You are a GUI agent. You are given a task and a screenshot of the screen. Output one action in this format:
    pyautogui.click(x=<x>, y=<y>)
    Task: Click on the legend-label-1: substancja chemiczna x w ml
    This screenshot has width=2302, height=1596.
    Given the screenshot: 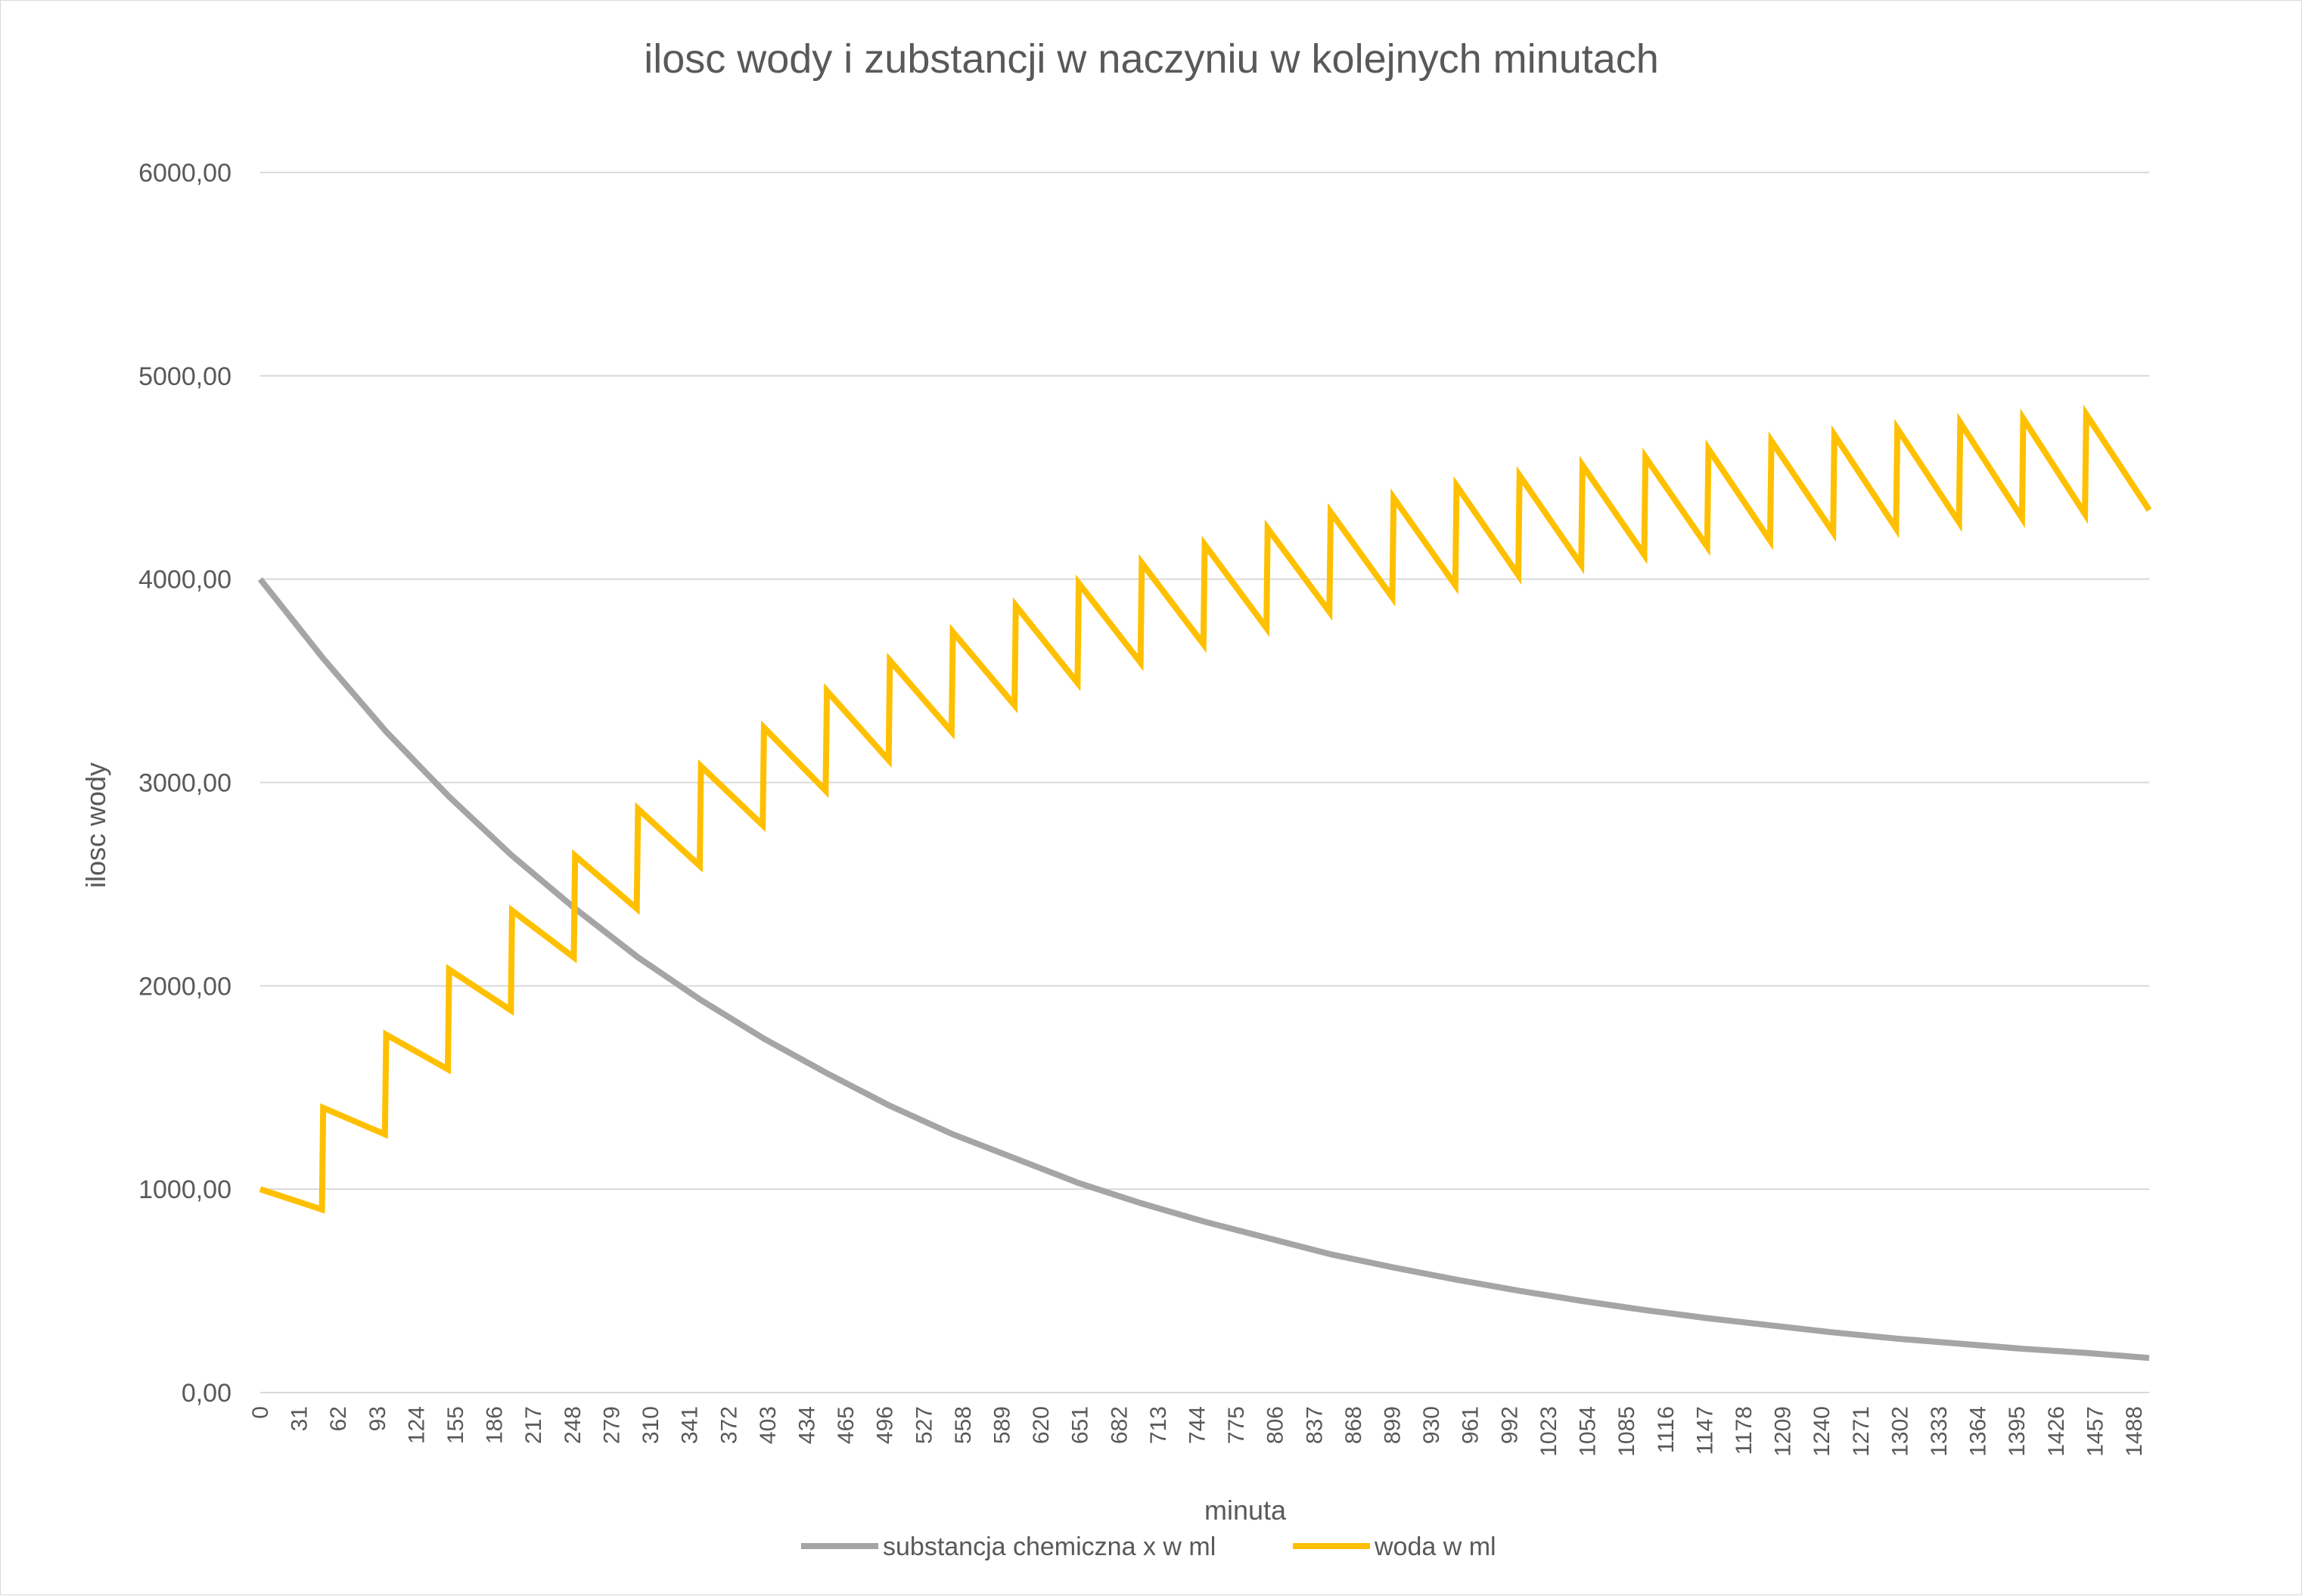 What is the action you would take?
    pyautogui.click(x=1049, y=1546)
    